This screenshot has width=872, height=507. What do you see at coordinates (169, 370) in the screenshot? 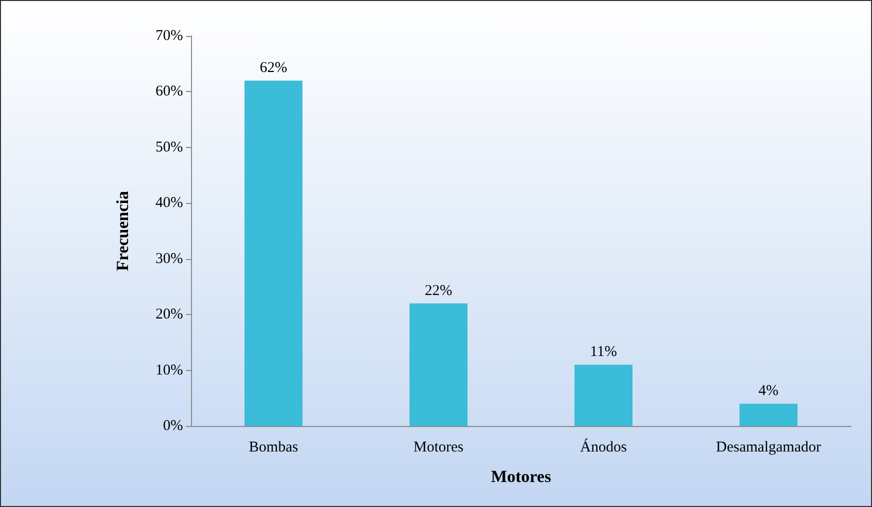
I see `y-tick-label: 10%` at bounding box center [169, 370].